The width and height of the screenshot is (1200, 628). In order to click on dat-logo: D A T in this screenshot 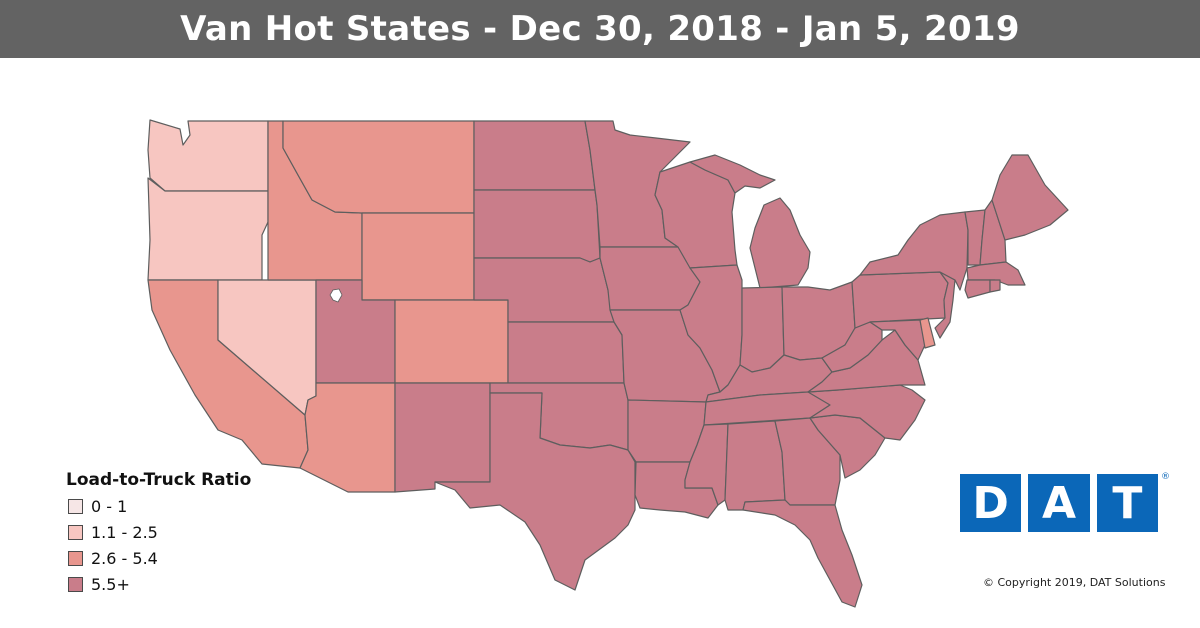, I will do `click(1059, 503)`.